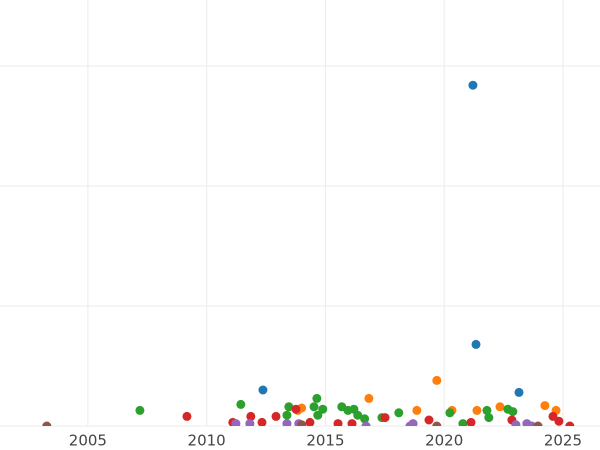  I want to click on x-tick-label: 2010, so click(207, 441).